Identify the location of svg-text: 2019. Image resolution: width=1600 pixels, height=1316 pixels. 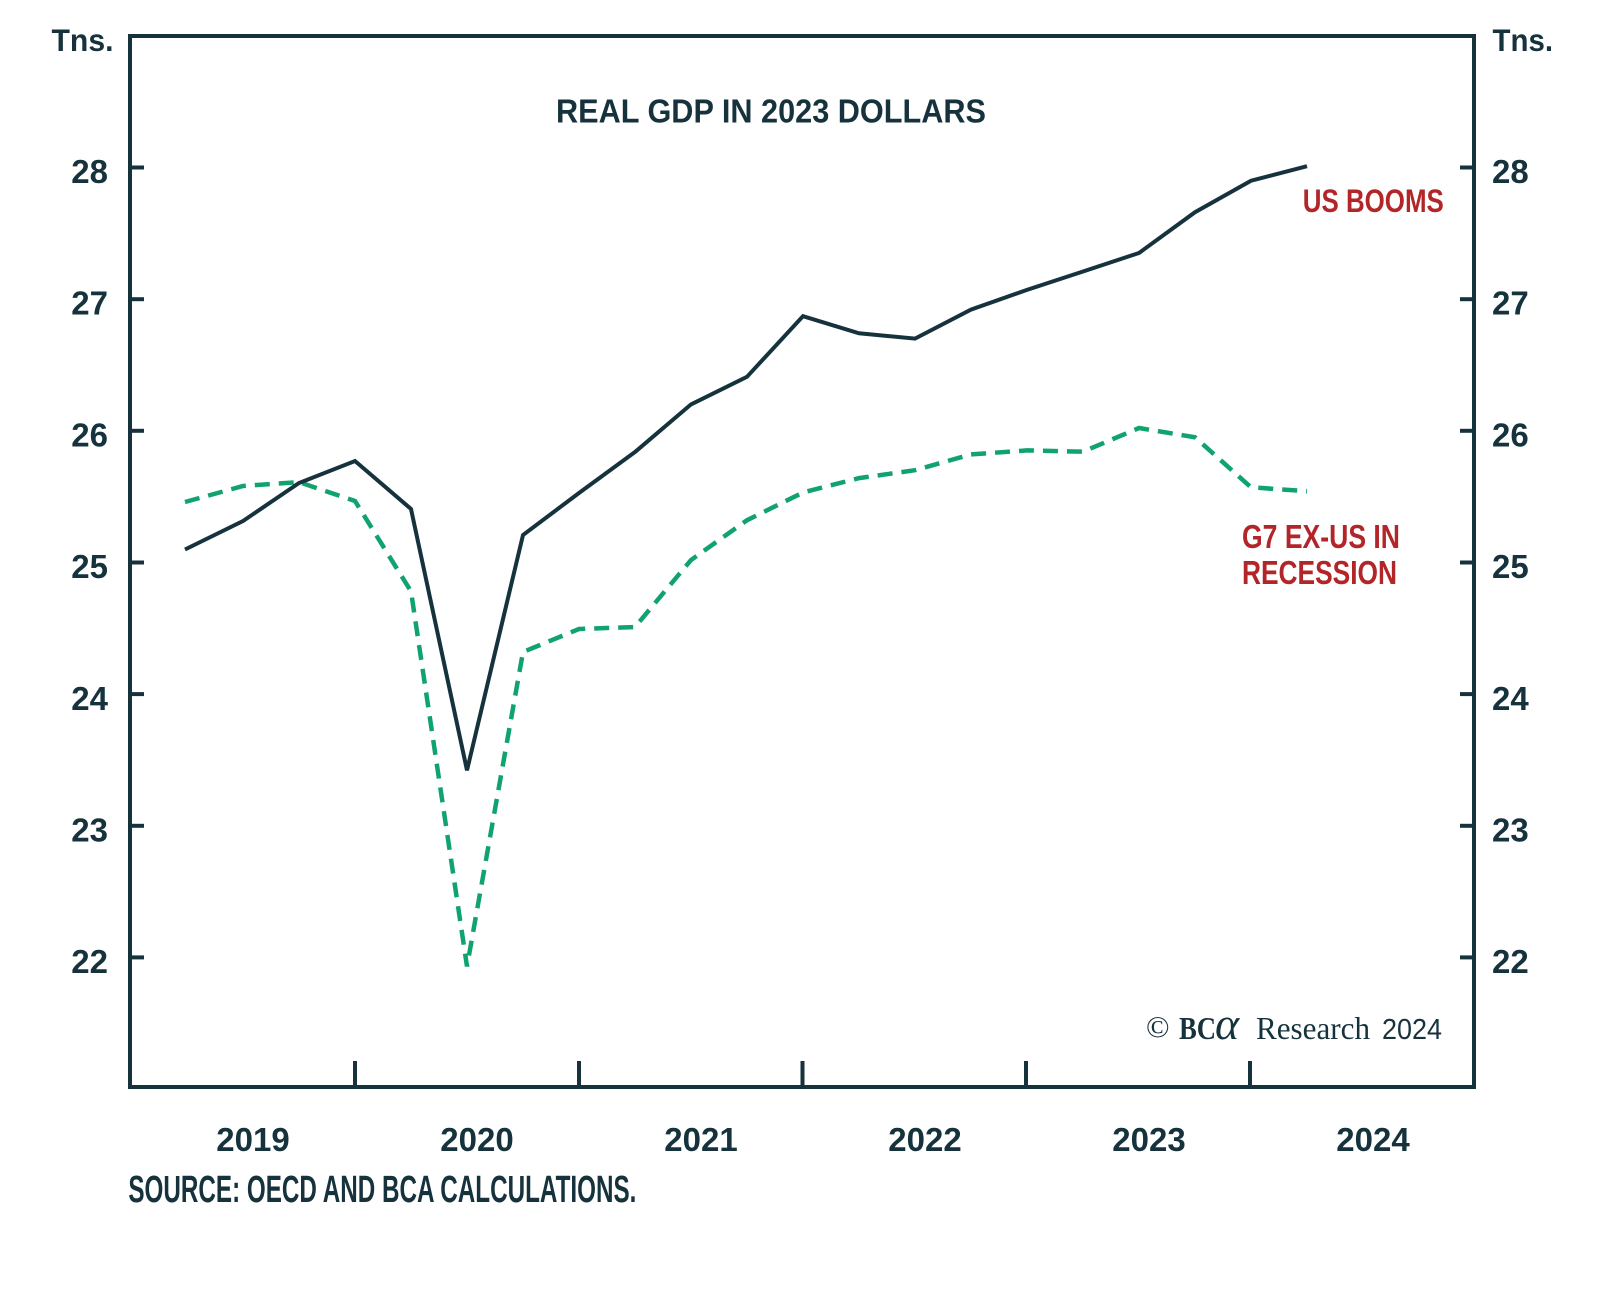
(252, 1139).